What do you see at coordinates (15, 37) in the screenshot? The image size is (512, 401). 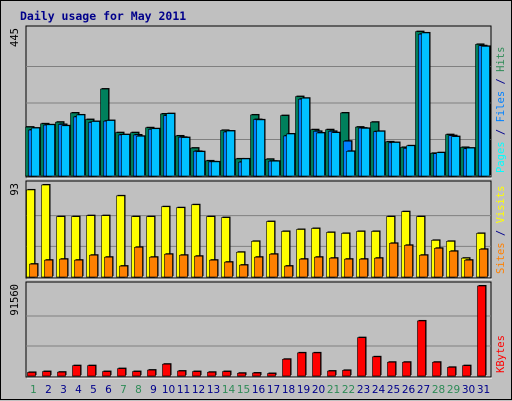 I see `y-max-label: 445` at bounding box center [15, 37].